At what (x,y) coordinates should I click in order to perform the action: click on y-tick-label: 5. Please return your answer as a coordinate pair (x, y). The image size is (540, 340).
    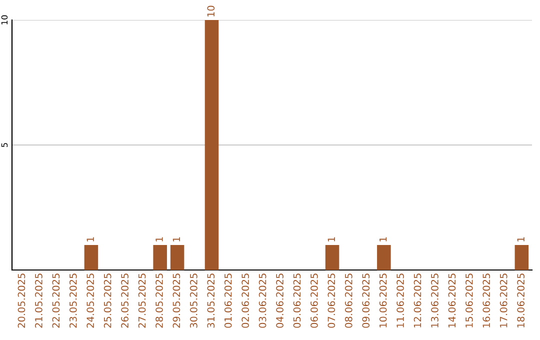
    Looking at the image, I should click on (4, 145).